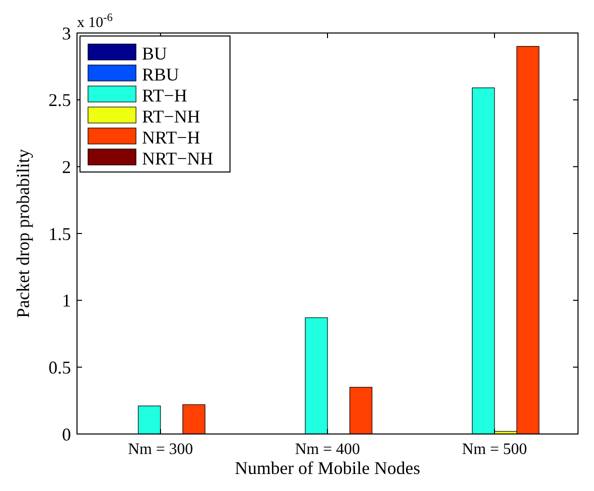 The width and height of the screenshot is (594, 491). What do you see at coordinates (23, 233) in the screenshot?
I see `y-axis-title: Packet drop probability` at bounding box center [23, 233].